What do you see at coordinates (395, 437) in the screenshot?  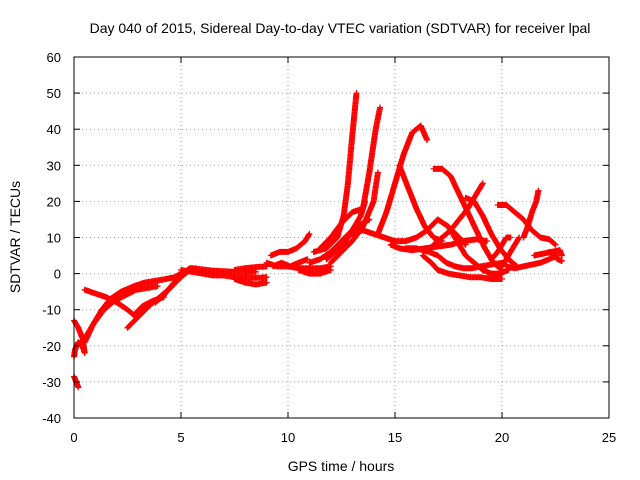 I see `x-tick-label: 15` at bounding box center [395, 437].